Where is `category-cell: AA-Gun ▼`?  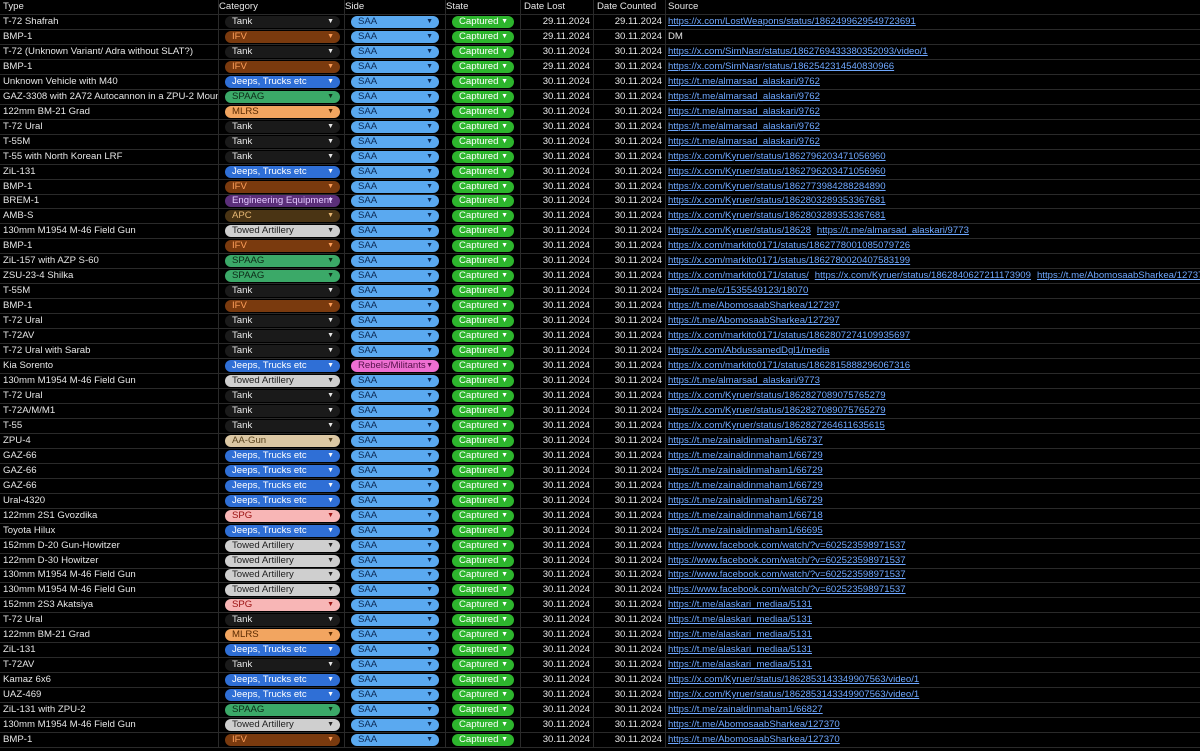
category-cell: AA-Gun ▼ is located at coordinates (282, 440).